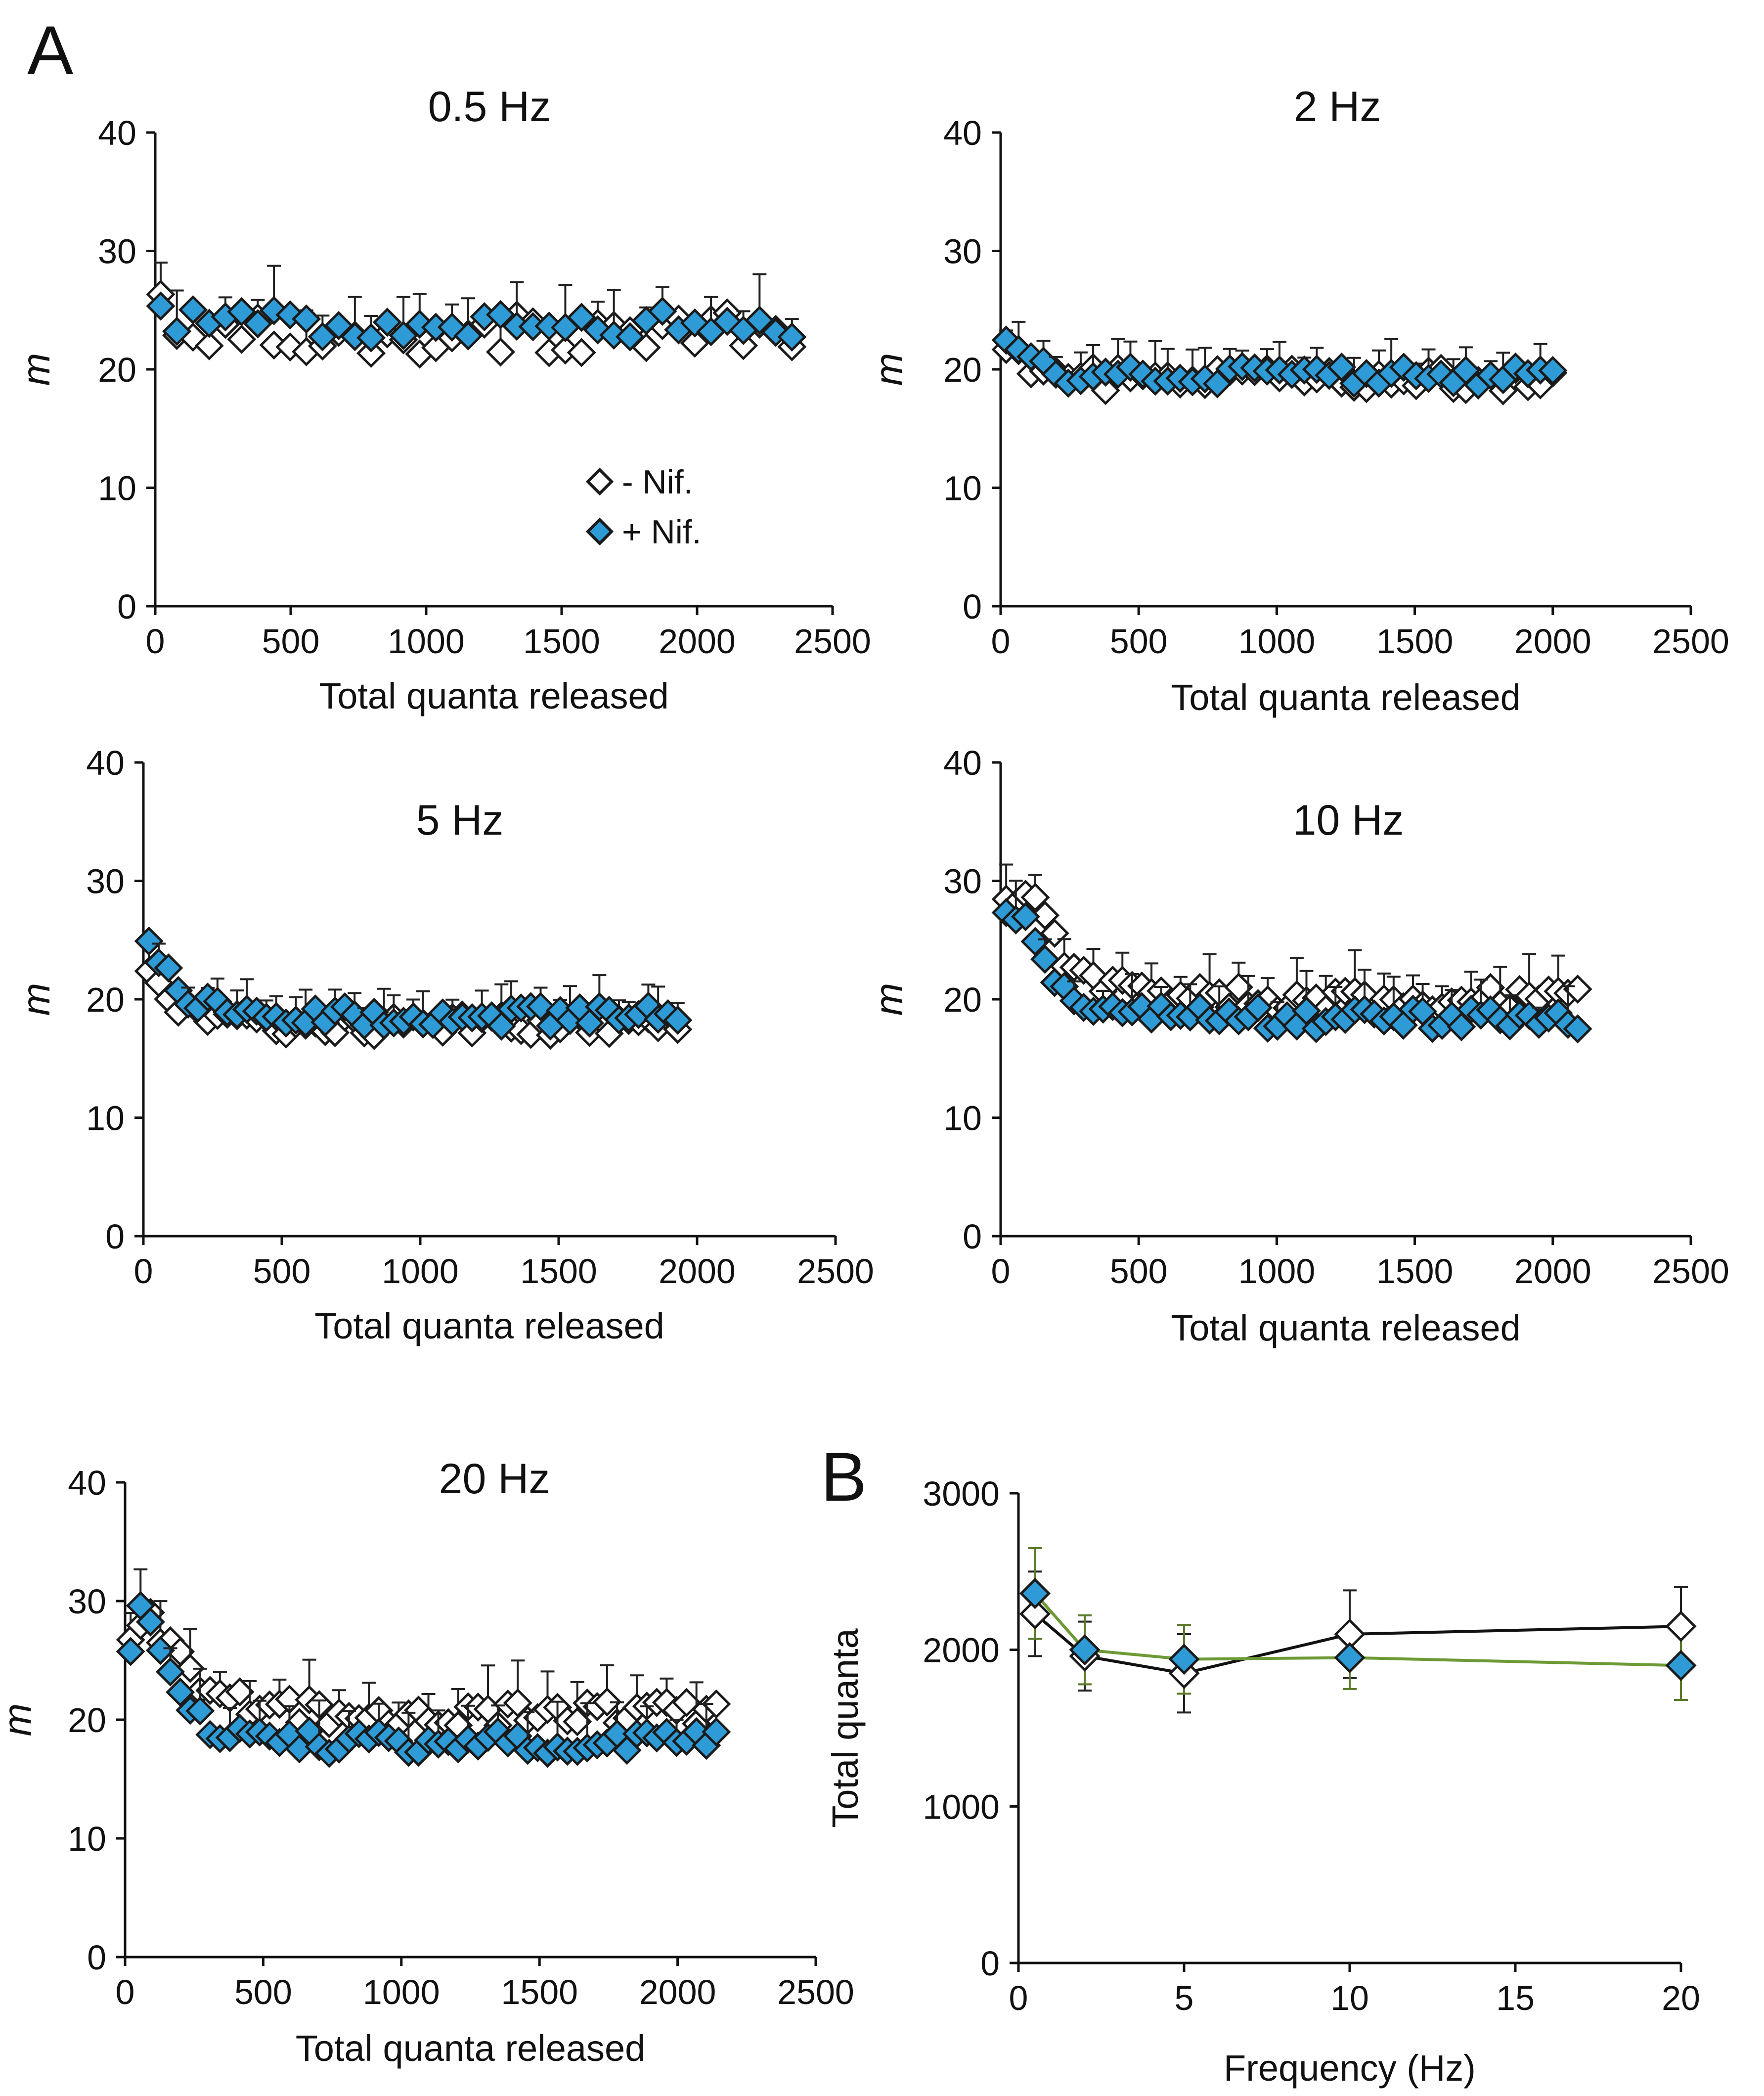 Image resolution: width=1764 pixels, height=2096 pixels. Describe the element at coordinates (87, 1483) in the screenshot. I see `p4-y-tick-label: 40` at that location.